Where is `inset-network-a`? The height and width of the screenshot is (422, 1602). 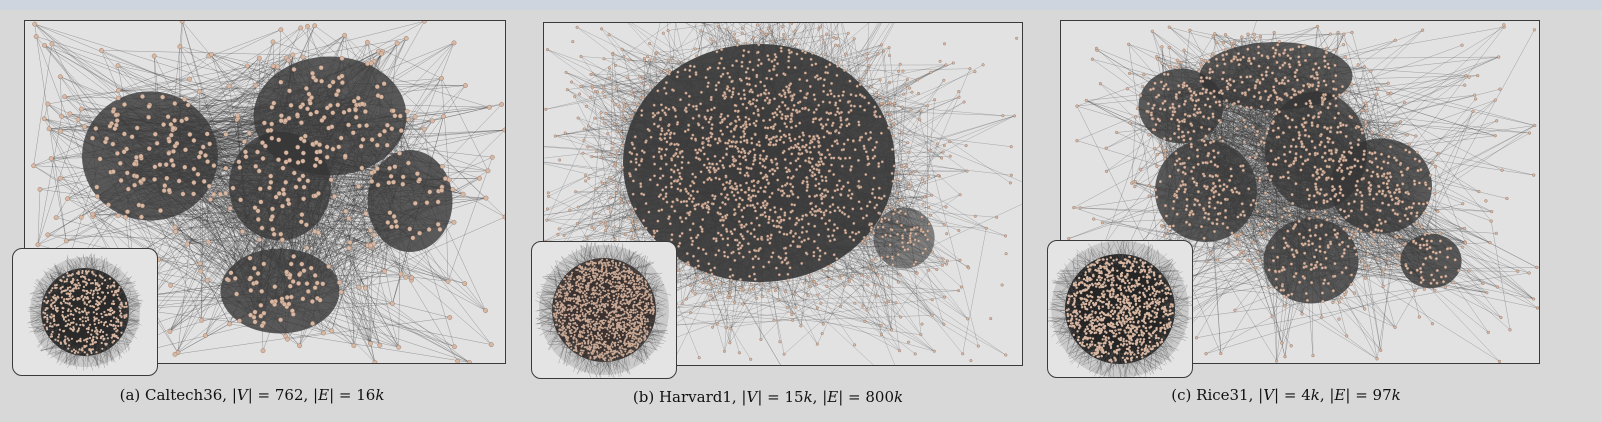 inset-network-a is located at coordinates (85, 312).